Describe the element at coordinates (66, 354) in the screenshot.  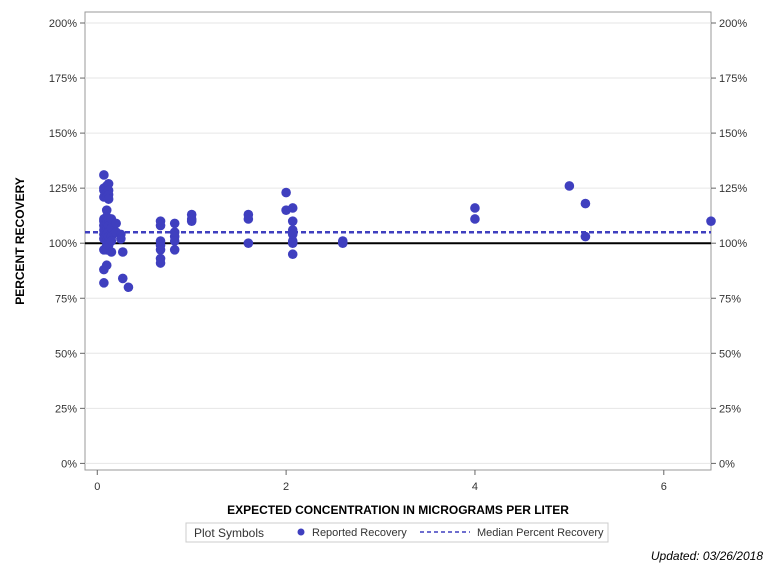
I see `y-tick-label-left: 50%` at that location.